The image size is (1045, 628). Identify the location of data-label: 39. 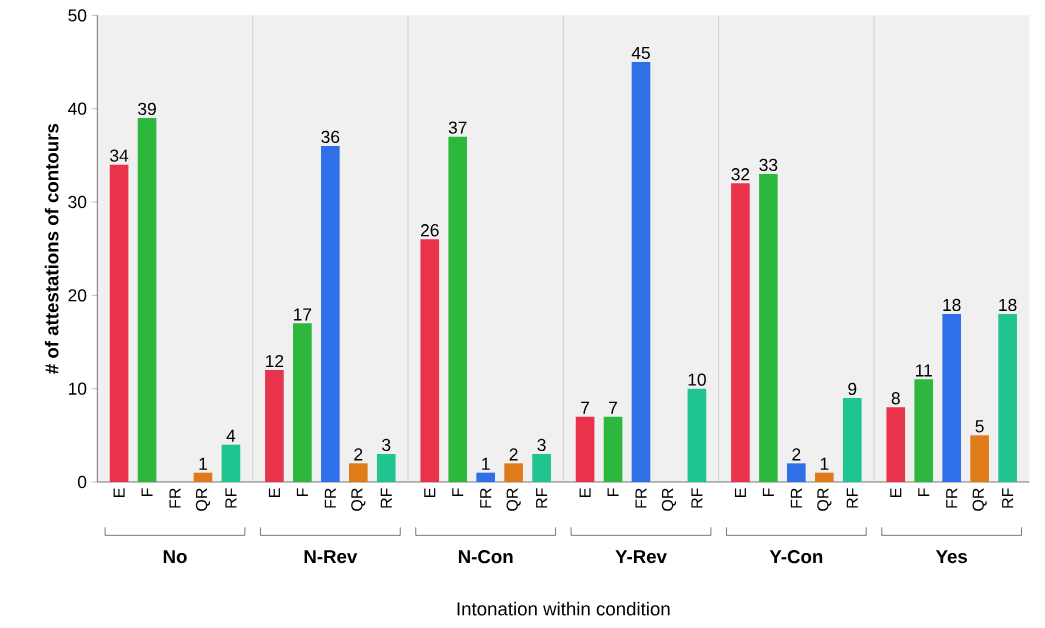
(147, 109).